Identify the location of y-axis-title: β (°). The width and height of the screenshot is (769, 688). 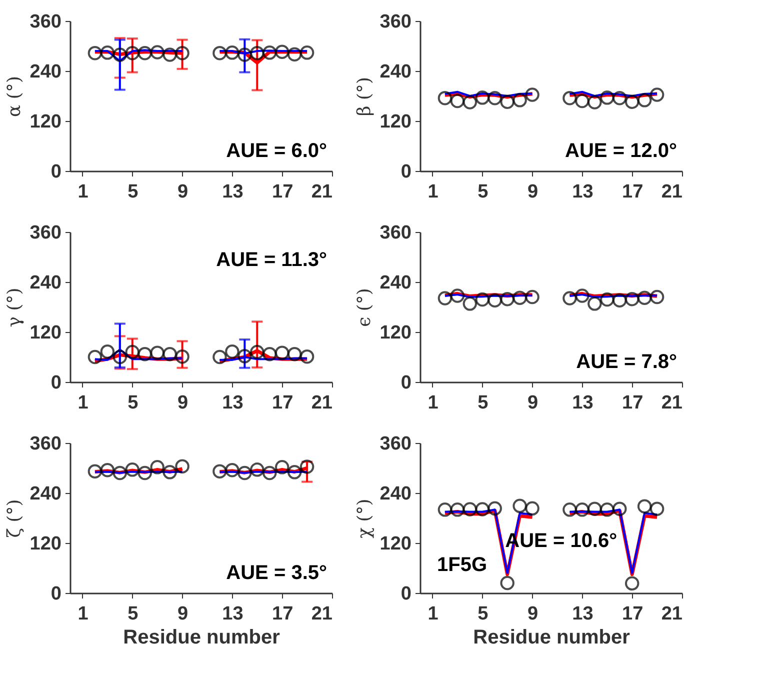
(364, 96).